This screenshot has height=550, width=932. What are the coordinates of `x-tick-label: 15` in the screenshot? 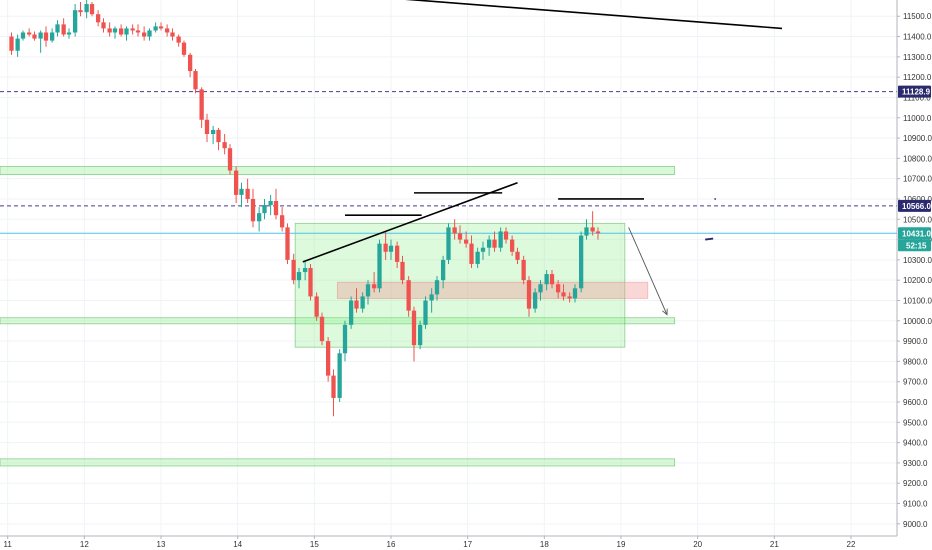 It's located at (314, 544).